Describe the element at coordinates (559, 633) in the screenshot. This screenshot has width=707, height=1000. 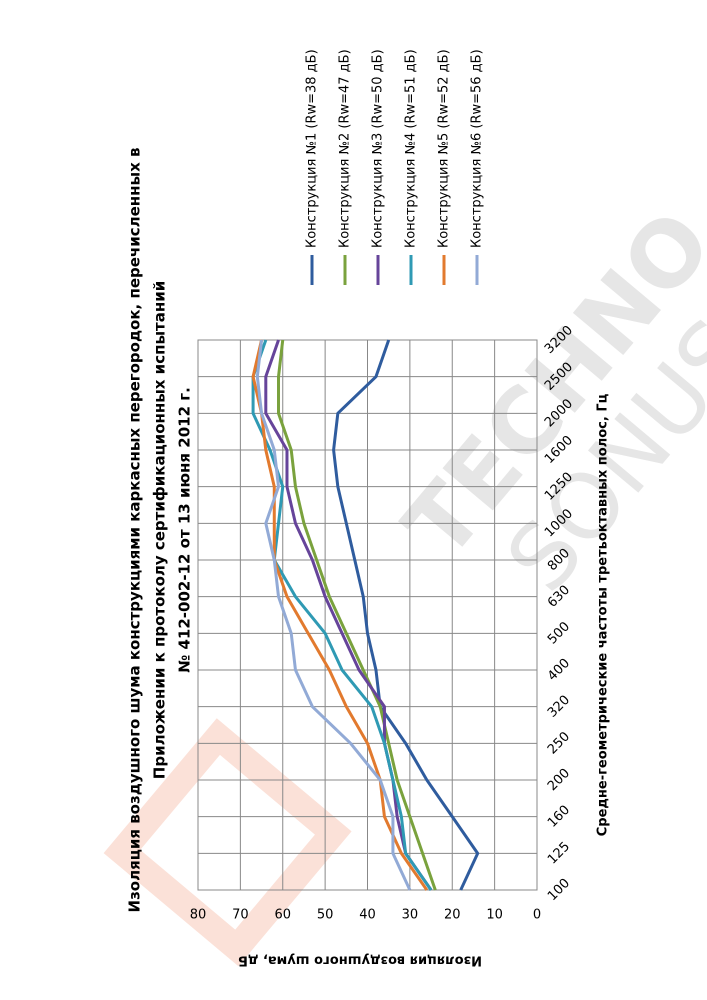
I see `x-tick-label: 500` at that location.